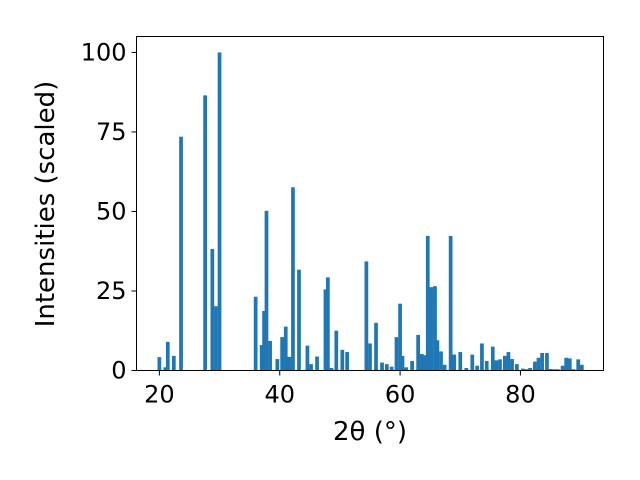  Describe the element at coordinates (400, 395) in the screenshot. I see `x-tick-label: 60` at that location.